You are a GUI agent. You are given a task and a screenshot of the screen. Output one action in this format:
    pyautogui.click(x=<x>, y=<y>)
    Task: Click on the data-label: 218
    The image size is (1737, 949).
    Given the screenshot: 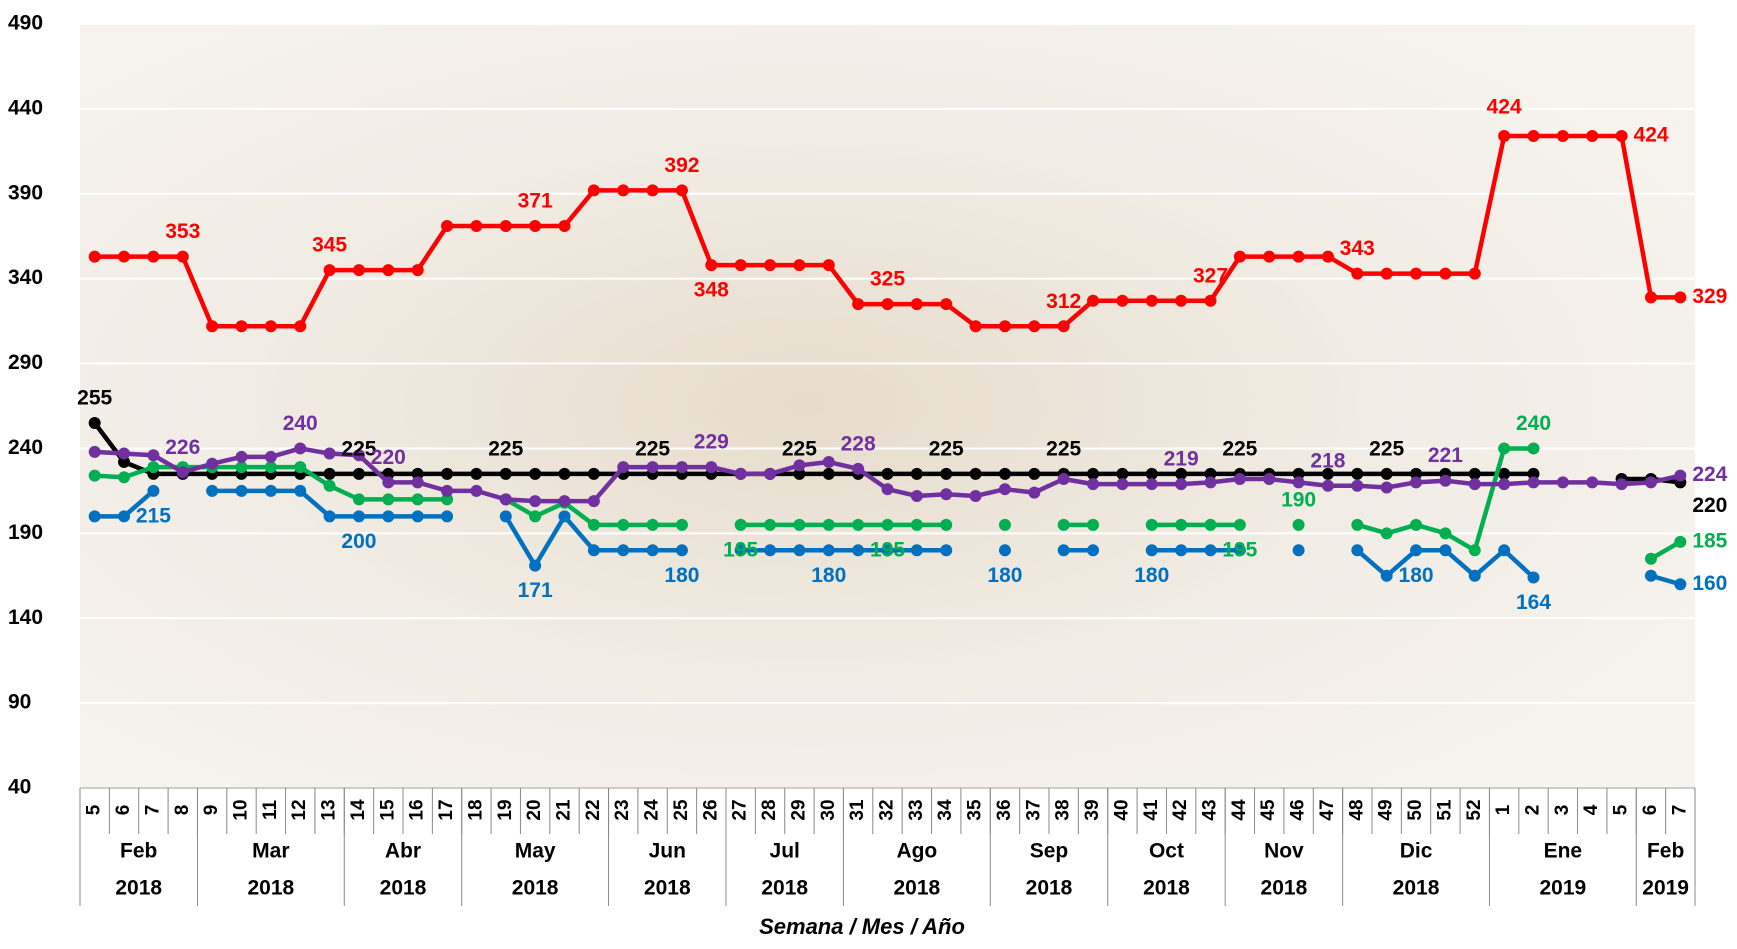 What is the action you would take?
    pyautogui.click(x=1327, y=460)
    